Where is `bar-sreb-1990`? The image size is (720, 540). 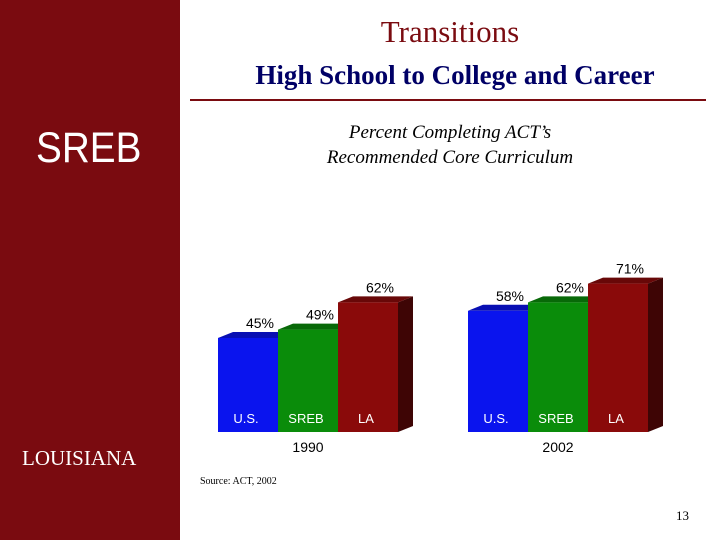
bar-sreb-1990 is located at coordinates (308, 380).